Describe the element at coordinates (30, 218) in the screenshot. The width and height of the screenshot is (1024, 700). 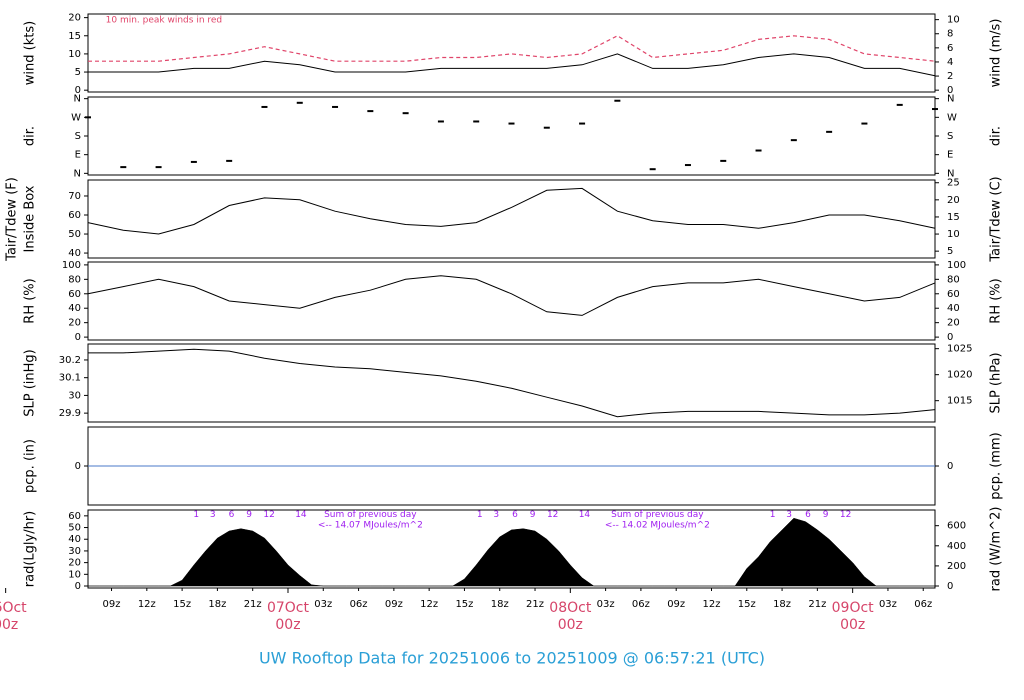
I see `y-axis-label: Inside Box` at that location.